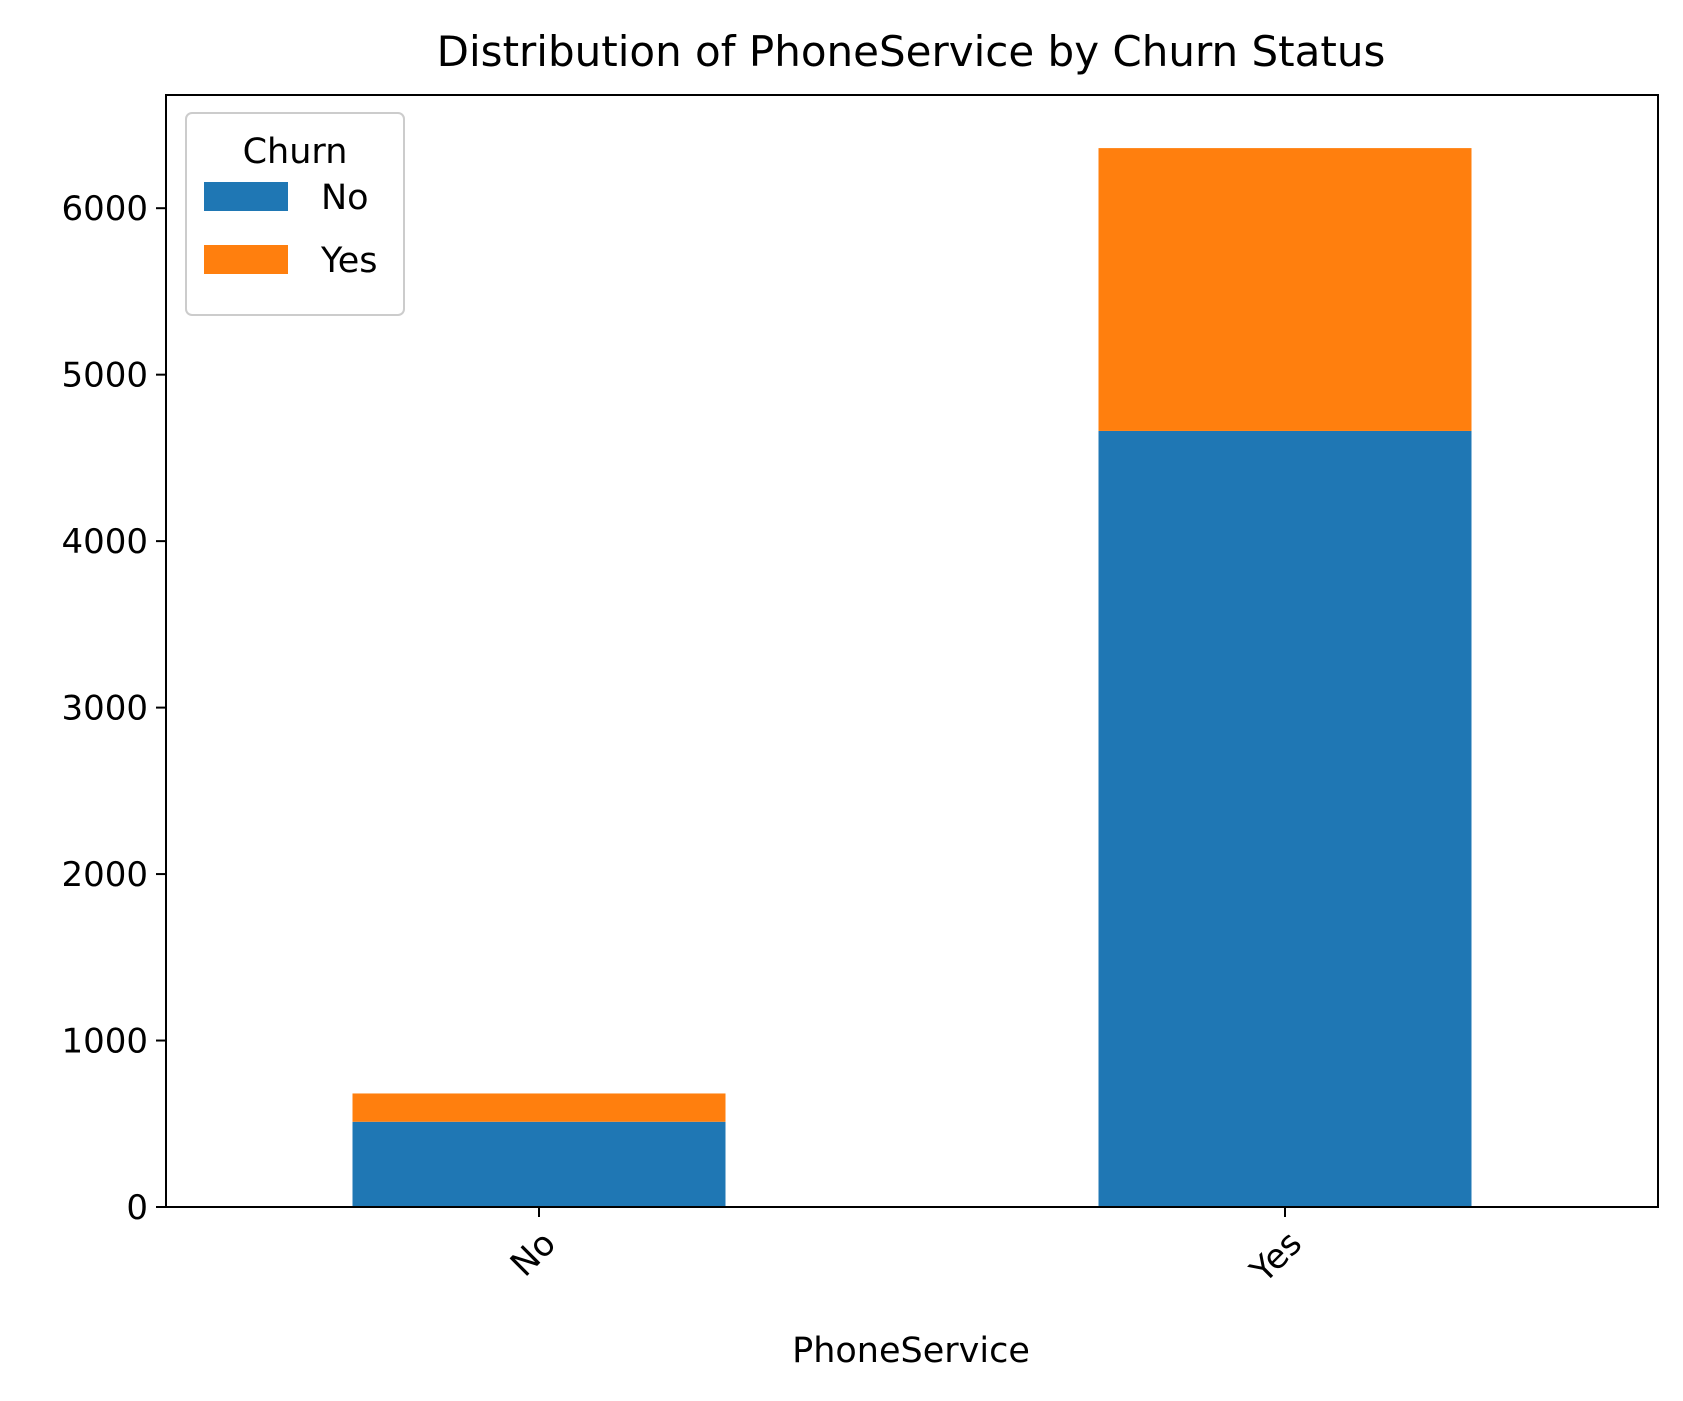  What do you see at coordinates (291, 229) in the screenshot?
I see `legend-entries: No Yes` at bounding box center [291, 229].